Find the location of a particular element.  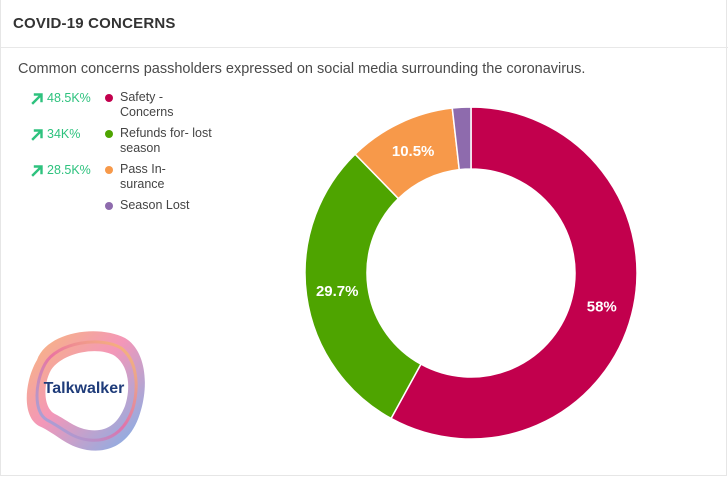

slice-value-label: 10.5% is located at coordinates (413, 151).